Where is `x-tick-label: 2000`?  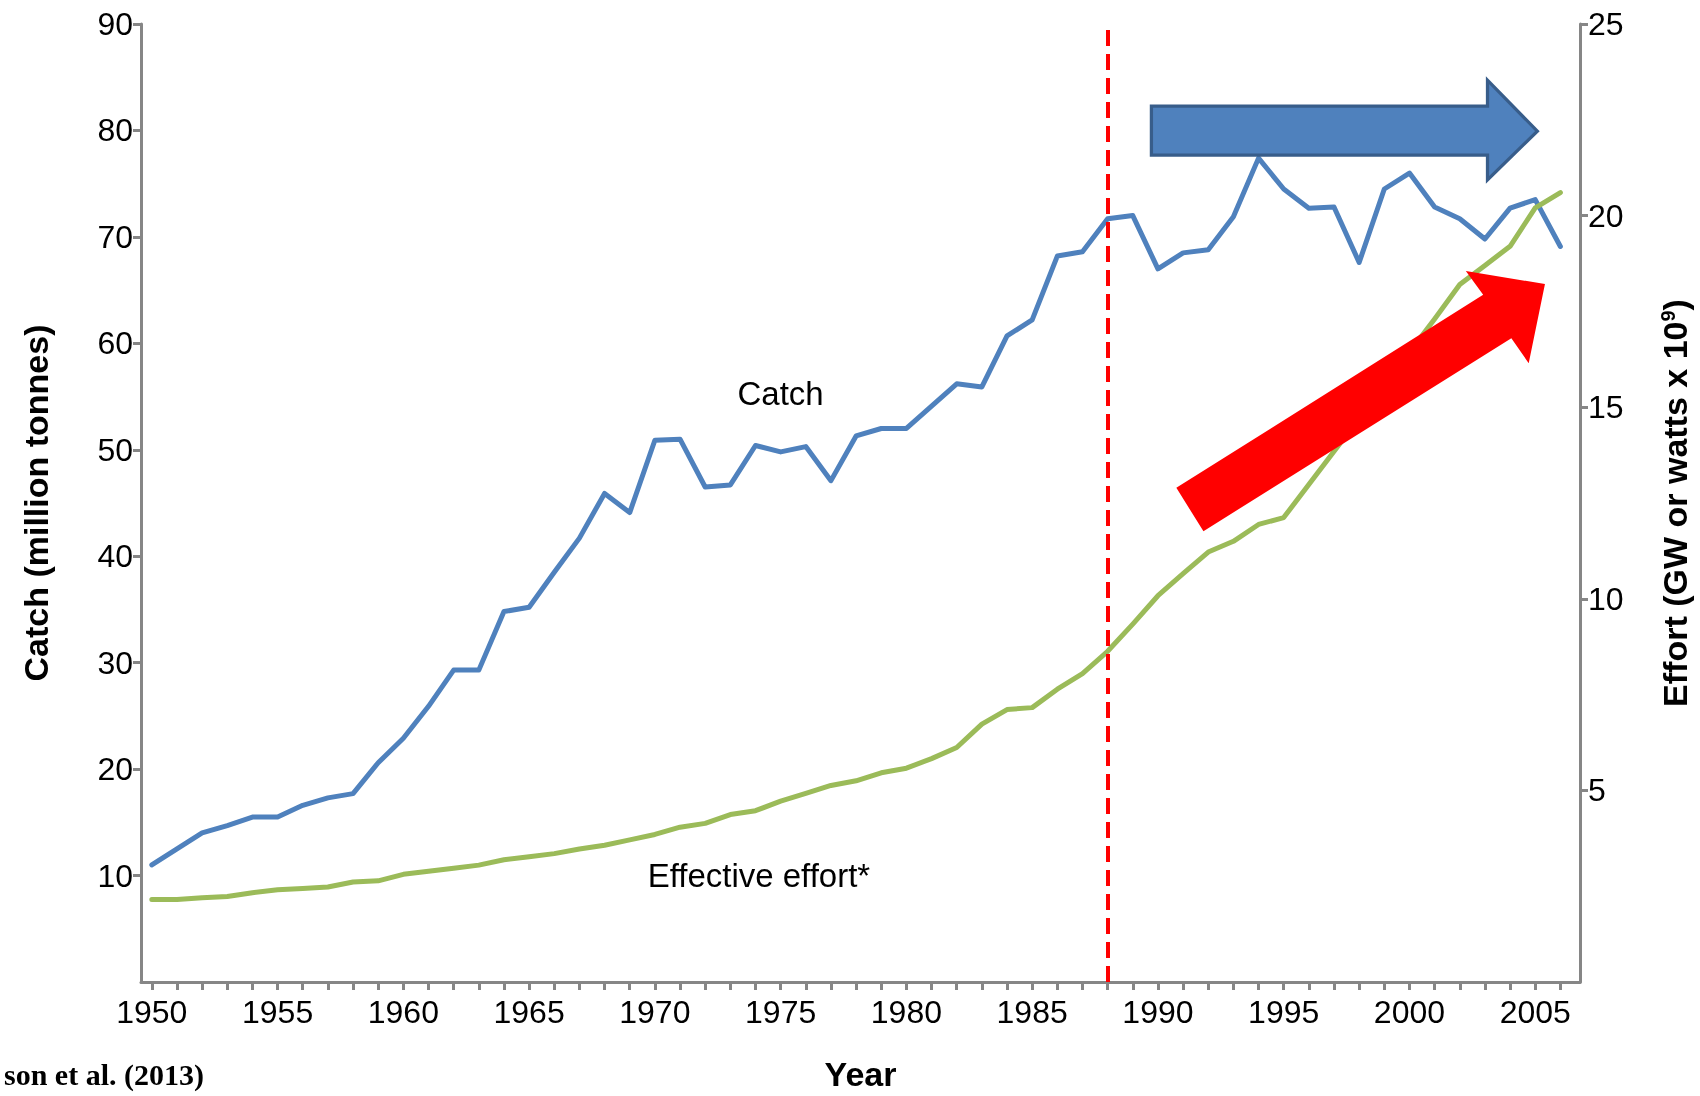
x-tick-label: 2000 is located at coordinates (1409, 1012).